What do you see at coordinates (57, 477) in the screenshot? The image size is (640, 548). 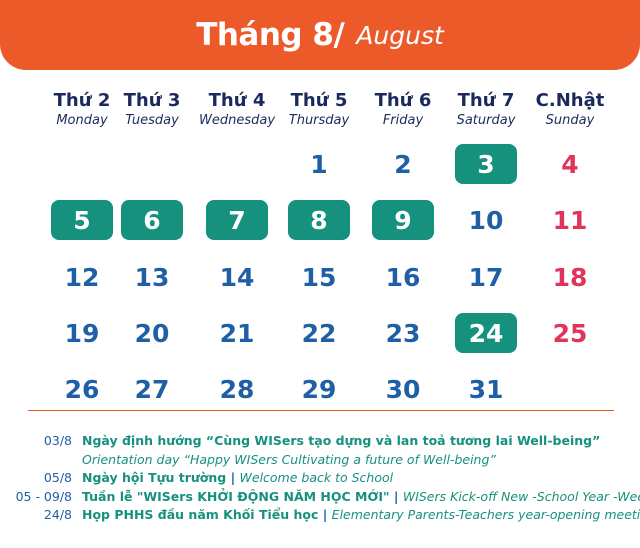 I see `event-date: 05/8` at bounding box center [57, 477].